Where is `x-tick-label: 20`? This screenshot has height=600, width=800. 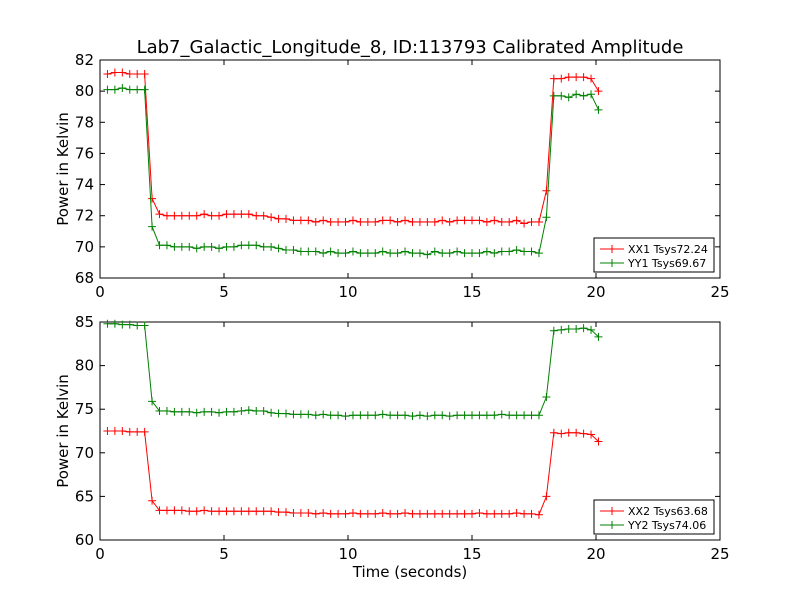 x-tick-label: 20 is located at coordinates (595, 554).